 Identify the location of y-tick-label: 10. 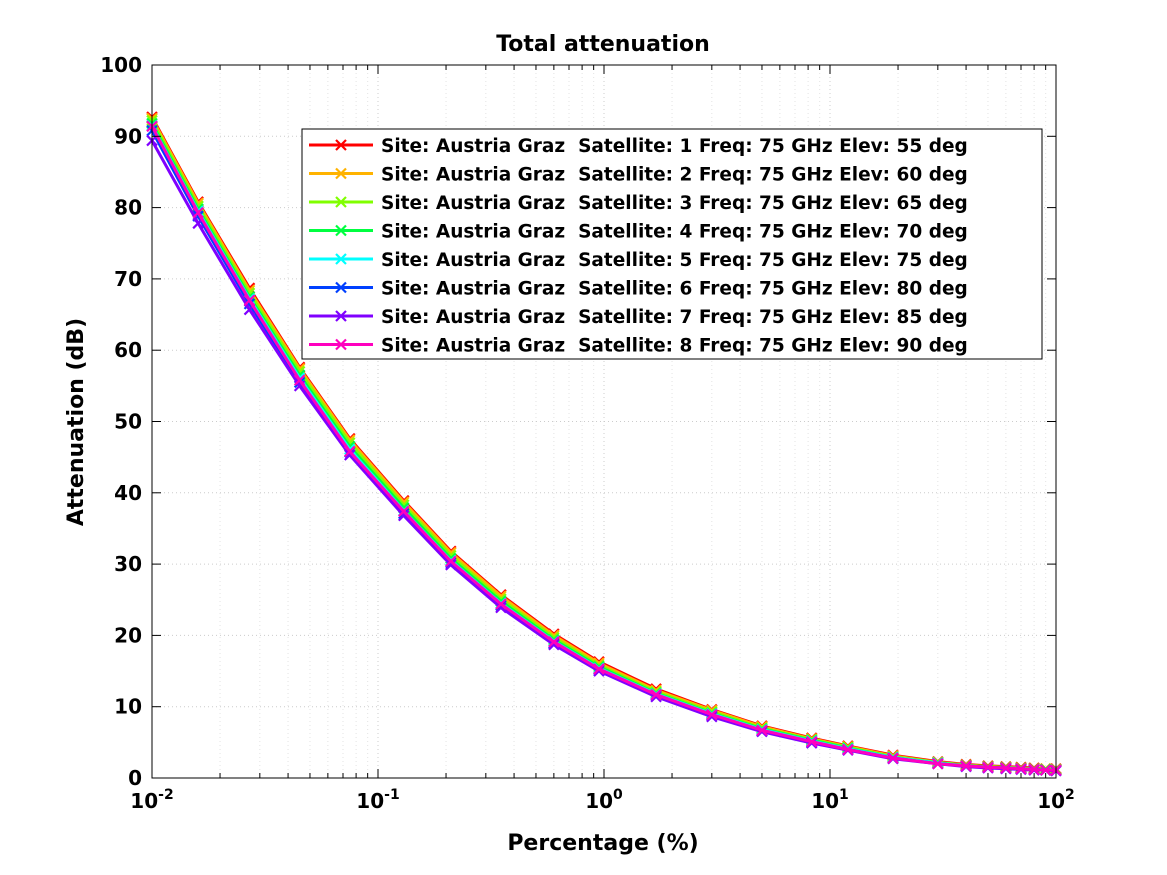
(128, 707).